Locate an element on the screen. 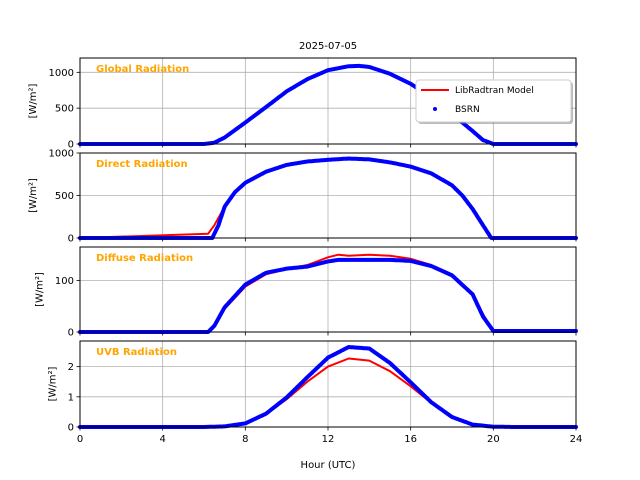 The width and height of the screenshot is (640, 480). panel-3-ylabel: [W/m²] is located at coordinates (53, 383).